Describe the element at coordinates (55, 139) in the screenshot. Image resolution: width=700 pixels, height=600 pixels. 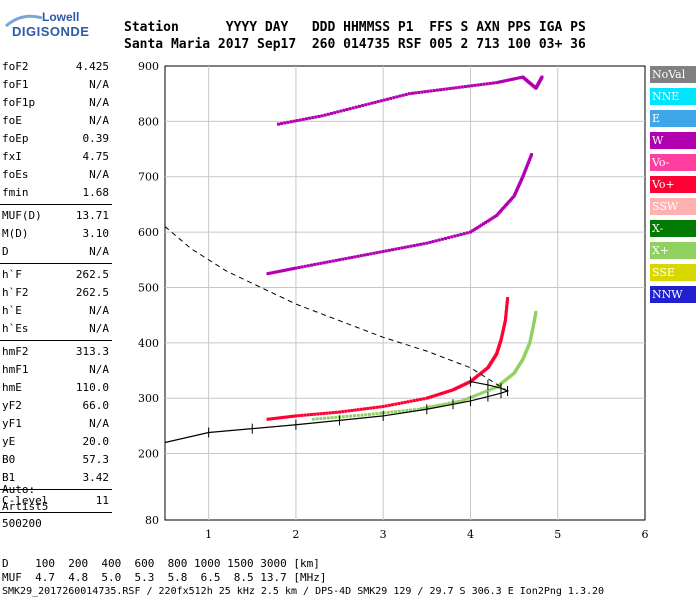
I see `param-row: foEp 0.39` at that location.